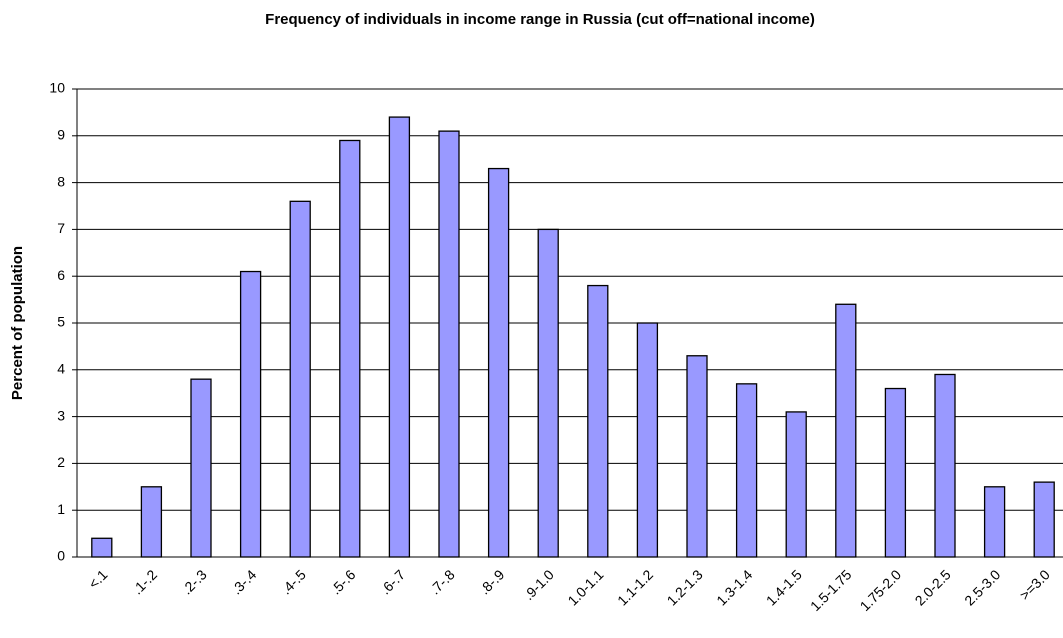 The height and width of the screenshot is (638, 1063). What do you see at coordinates (61, 135) in the screenshot?
I see `y-tick-label: 9` at bounding box center [61, 135].